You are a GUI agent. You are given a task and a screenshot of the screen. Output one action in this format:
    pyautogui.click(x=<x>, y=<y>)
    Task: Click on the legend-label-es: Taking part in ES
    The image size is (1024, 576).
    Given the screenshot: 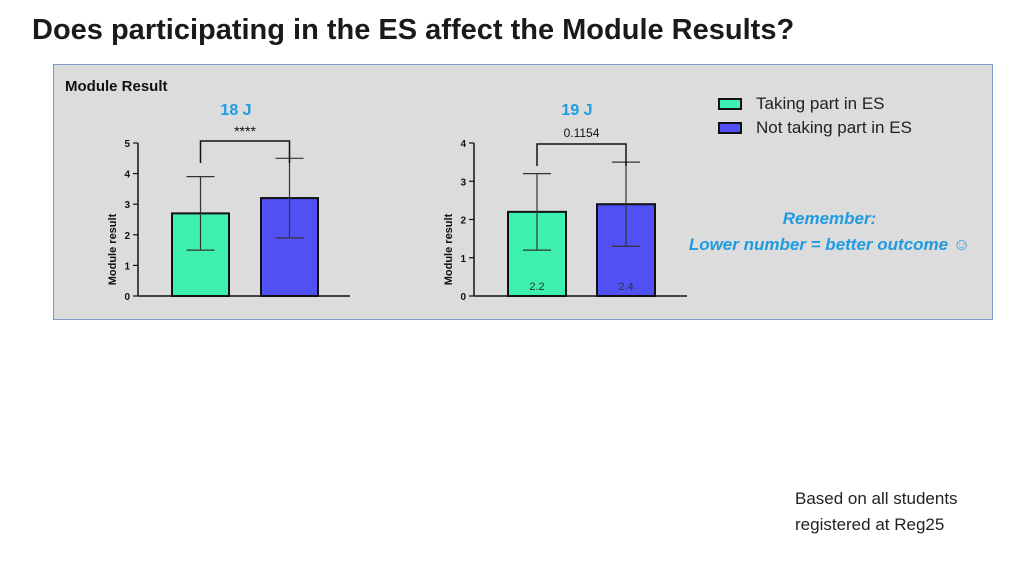 What is the action you would take?
    pyautogui.click(x=820, y=103)
    